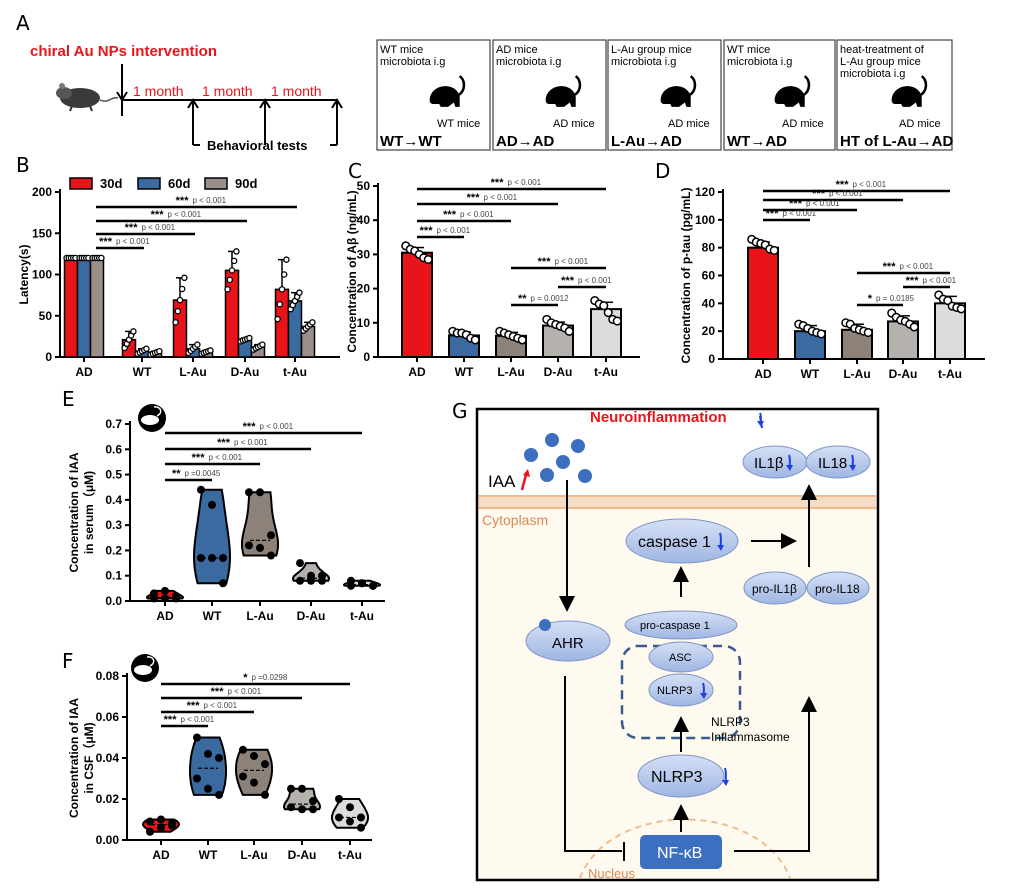 The image size is (1024, 890). I want to click on y-tick-label: 0.1, so click(113, 576).